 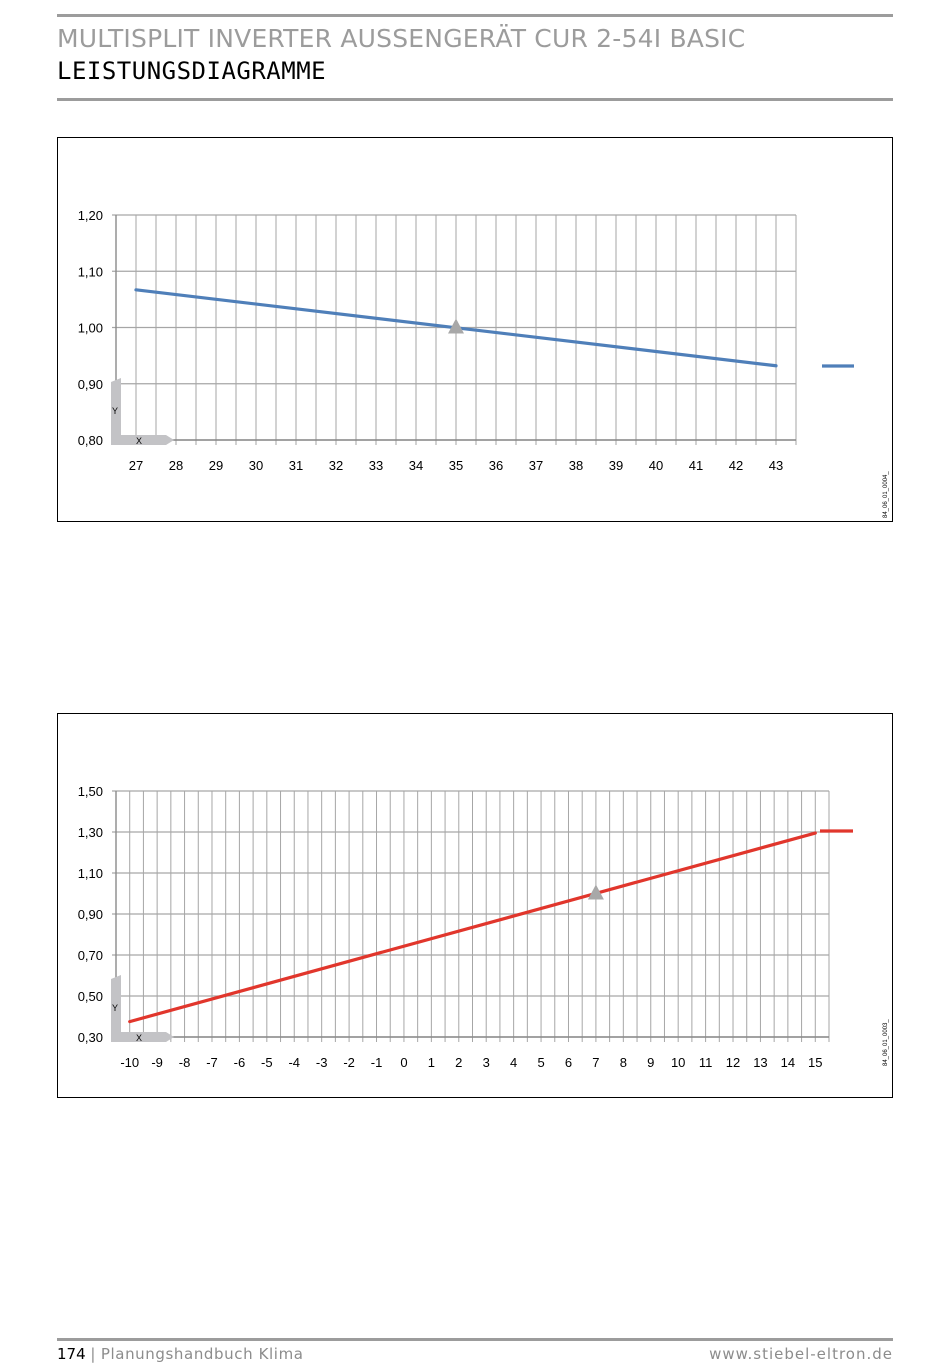 I want to click on x-tick-label: 8, so click(x=623, y=1062).